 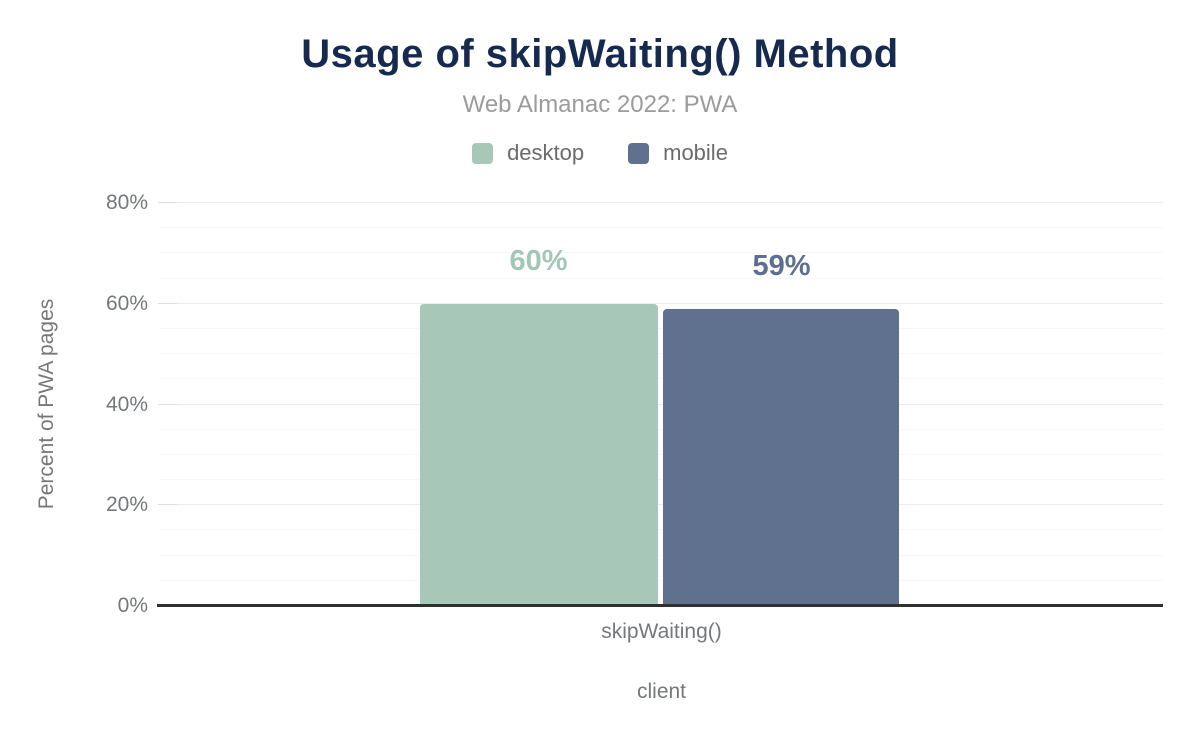 I want to click on bar-value-label-mobile: 59%, so click(x=781, y=265).